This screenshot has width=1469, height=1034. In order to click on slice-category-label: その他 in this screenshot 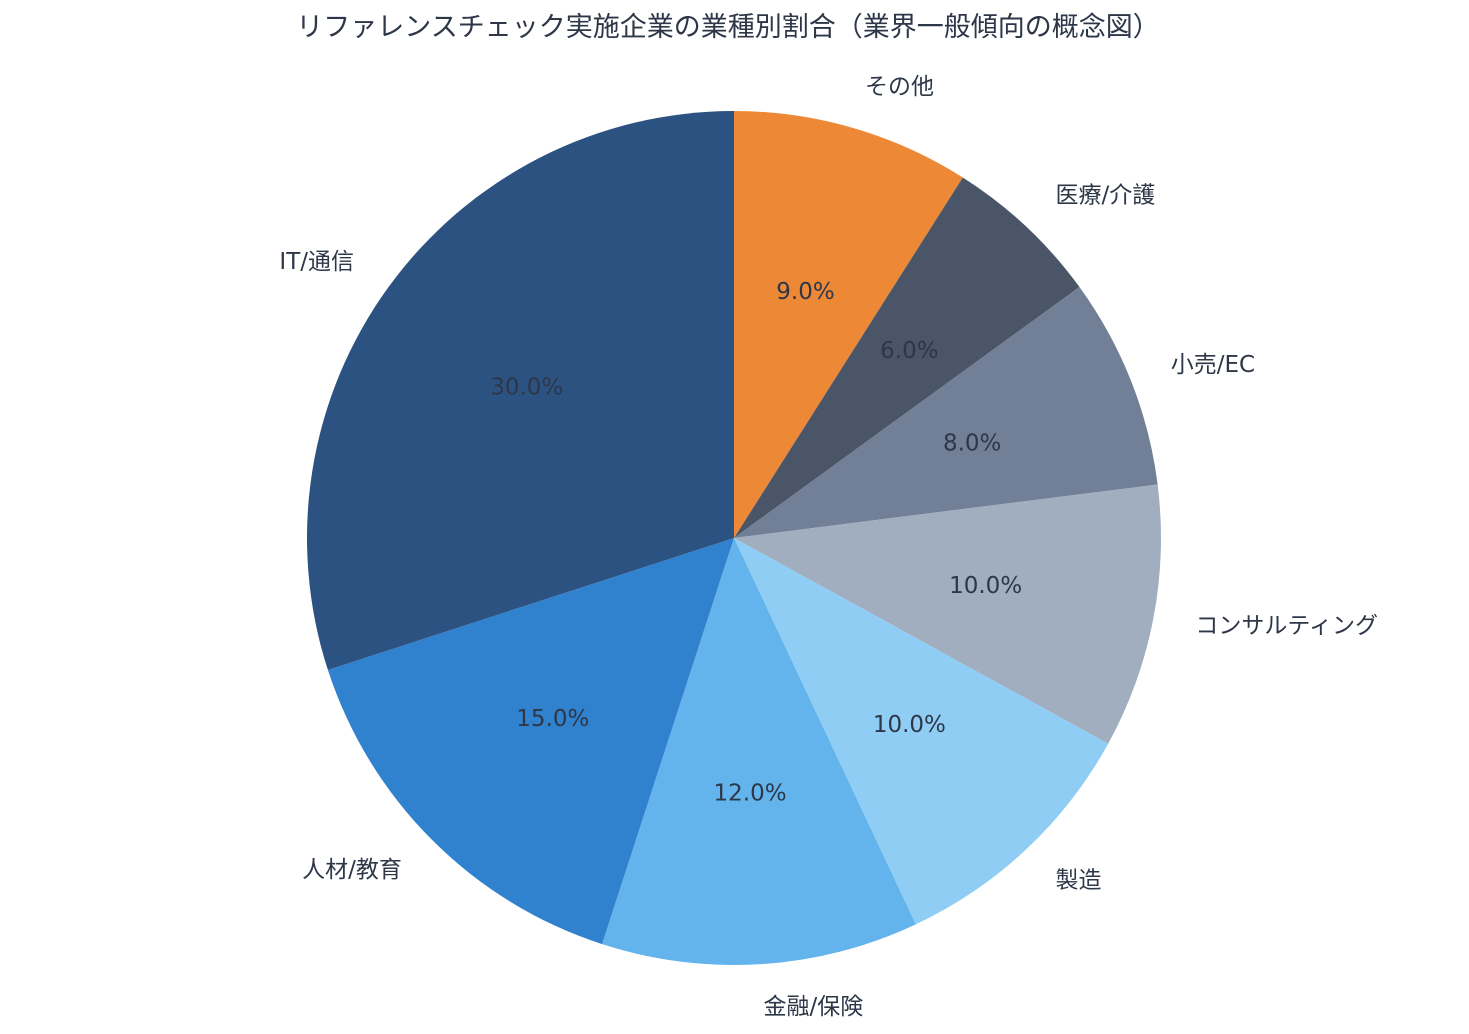, I will do `click(899, 87)`.